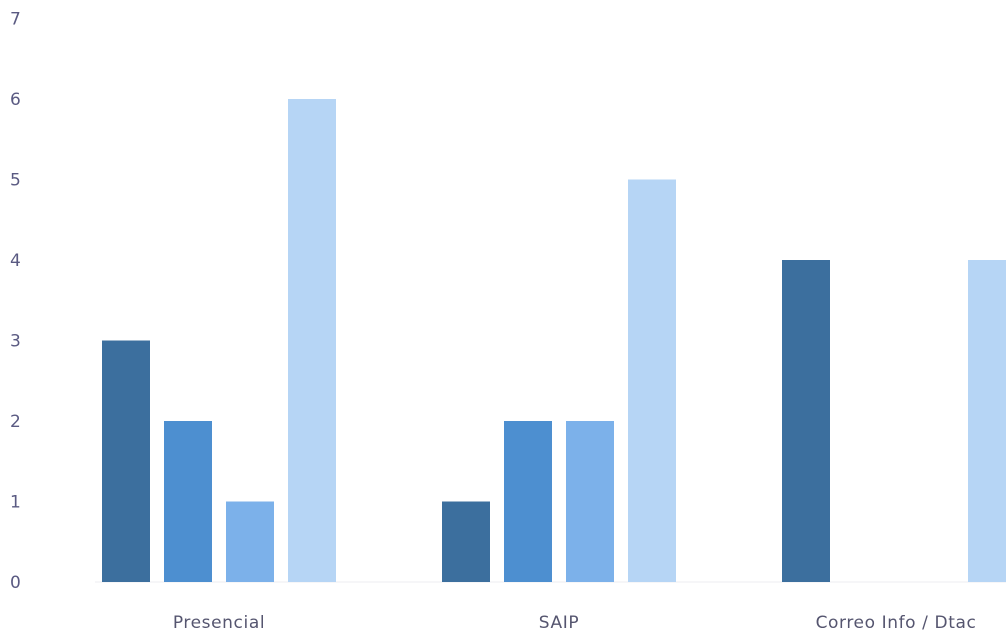 The image size is (1006, 639). Describe the element at coordinates (896, 623) in the screenshot. I see `x-category-label: Correo Info / Dtac` at that location.